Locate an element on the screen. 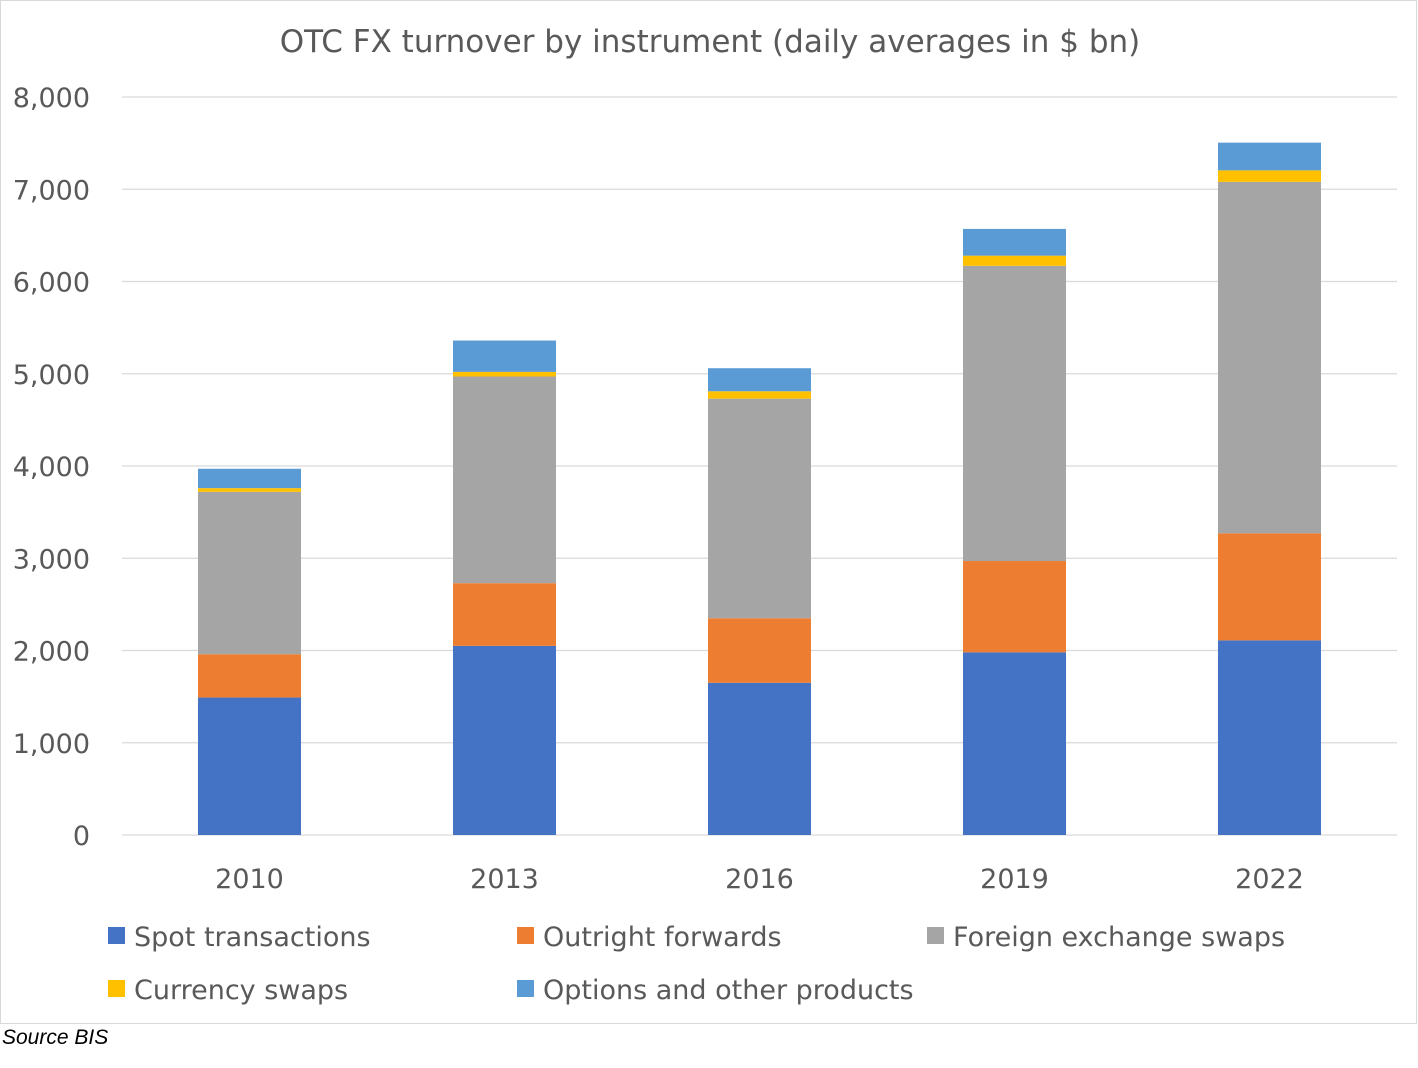  y-tick-label: 5,000 is located at coordinates (51, 375).